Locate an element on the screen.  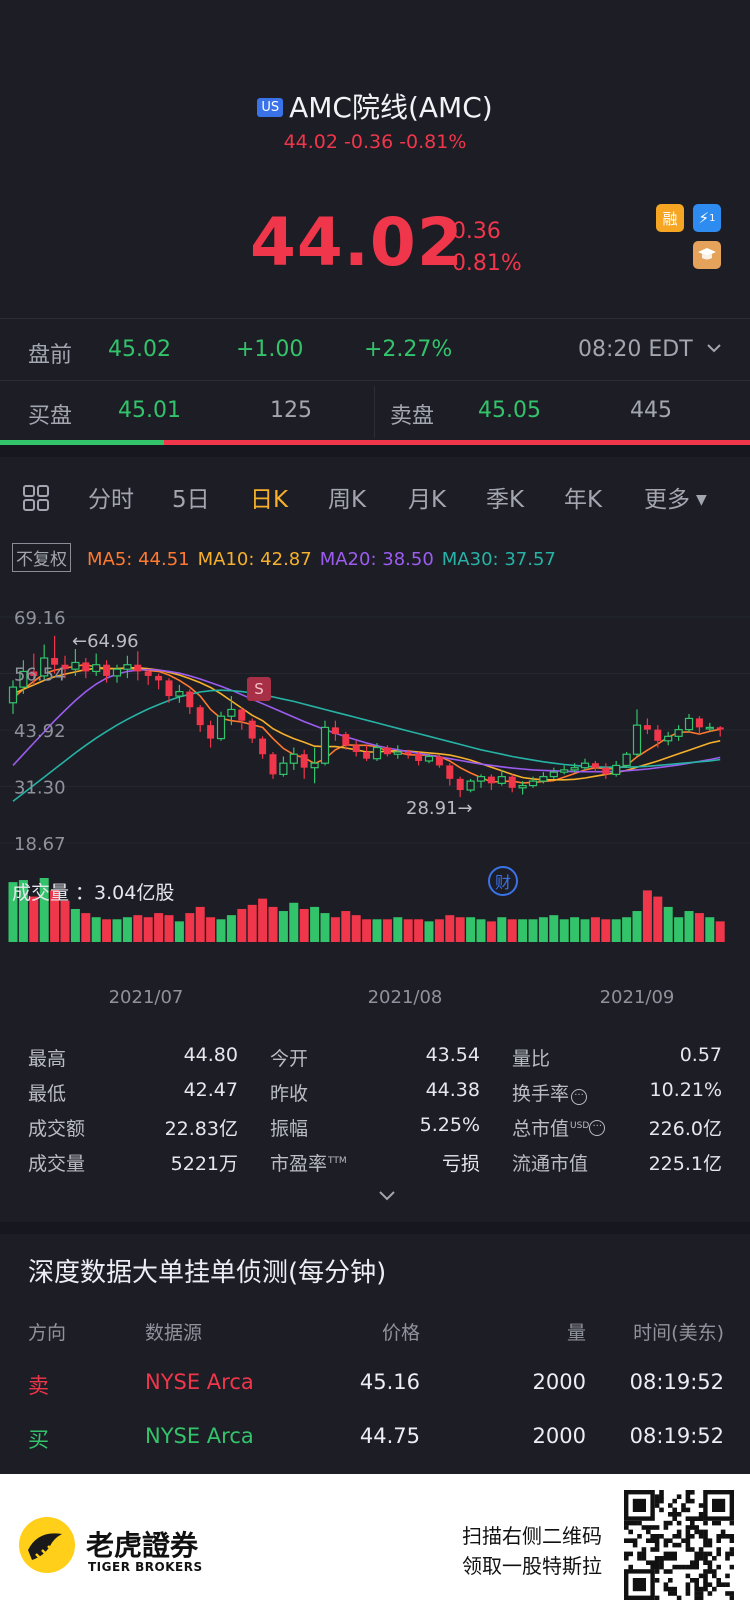
flash-sub: 1 is located at coordinates (712, 218).